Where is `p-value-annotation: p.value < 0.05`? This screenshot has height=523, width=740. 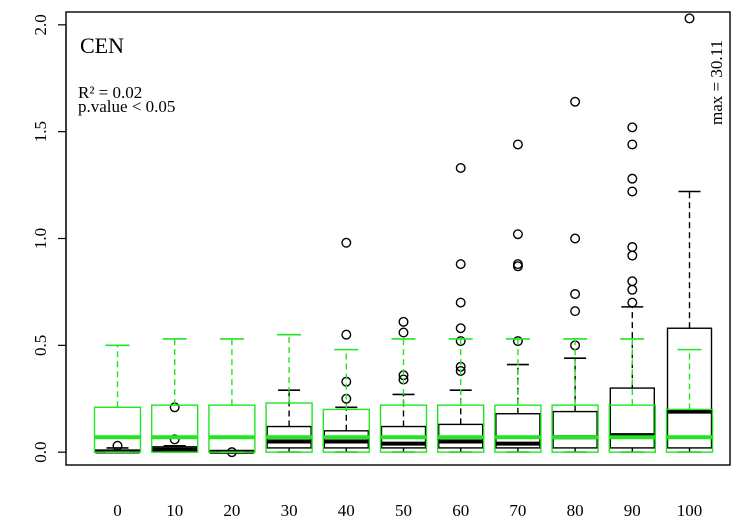 p-value-annotation: p.value < 0.05 is located at coordinates (126, 106).